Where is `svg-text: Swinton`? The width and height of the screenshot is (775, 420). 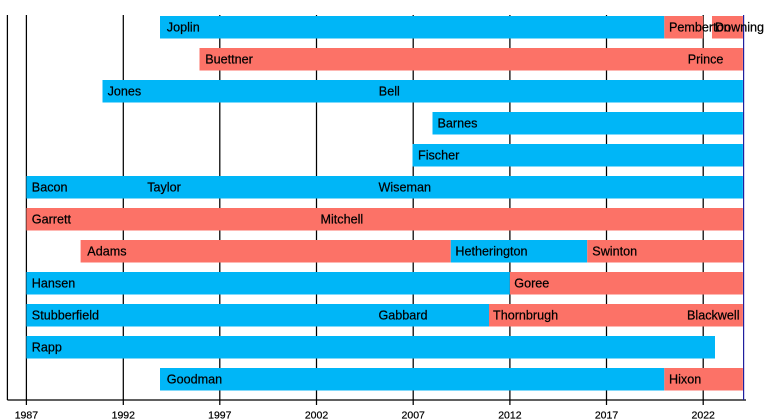 svg-text: Swinton is located at coordinates (614, 252).